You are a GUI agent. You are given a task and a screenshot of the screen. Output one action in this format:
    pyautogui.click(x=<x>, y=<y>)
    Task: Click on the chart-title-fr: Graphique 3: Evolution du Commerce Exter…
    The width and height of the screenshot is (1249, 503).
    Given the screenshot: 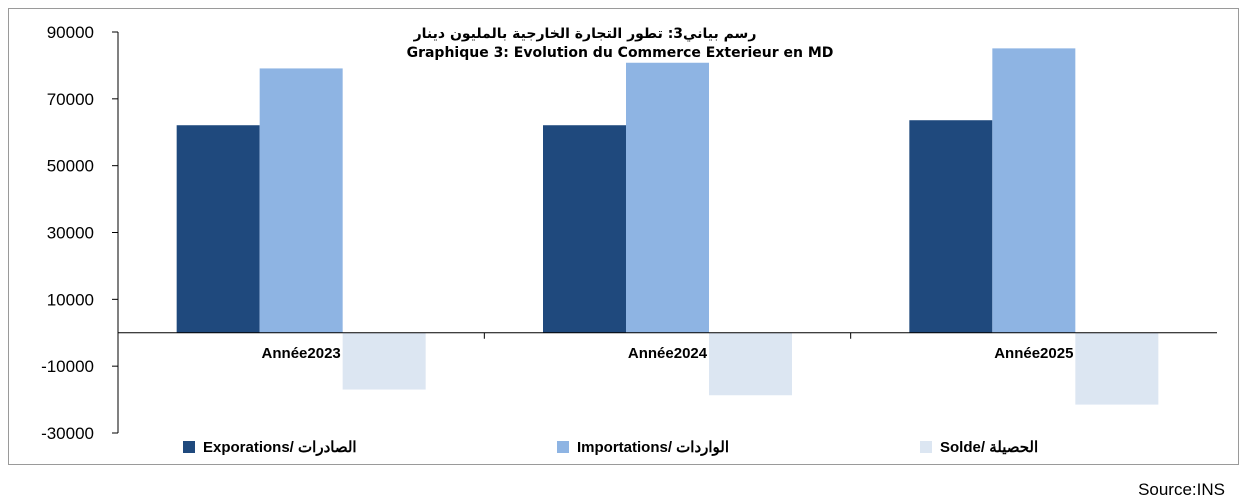 What is the action you would take?
    pyautogui.click(x=620, y=53)
    